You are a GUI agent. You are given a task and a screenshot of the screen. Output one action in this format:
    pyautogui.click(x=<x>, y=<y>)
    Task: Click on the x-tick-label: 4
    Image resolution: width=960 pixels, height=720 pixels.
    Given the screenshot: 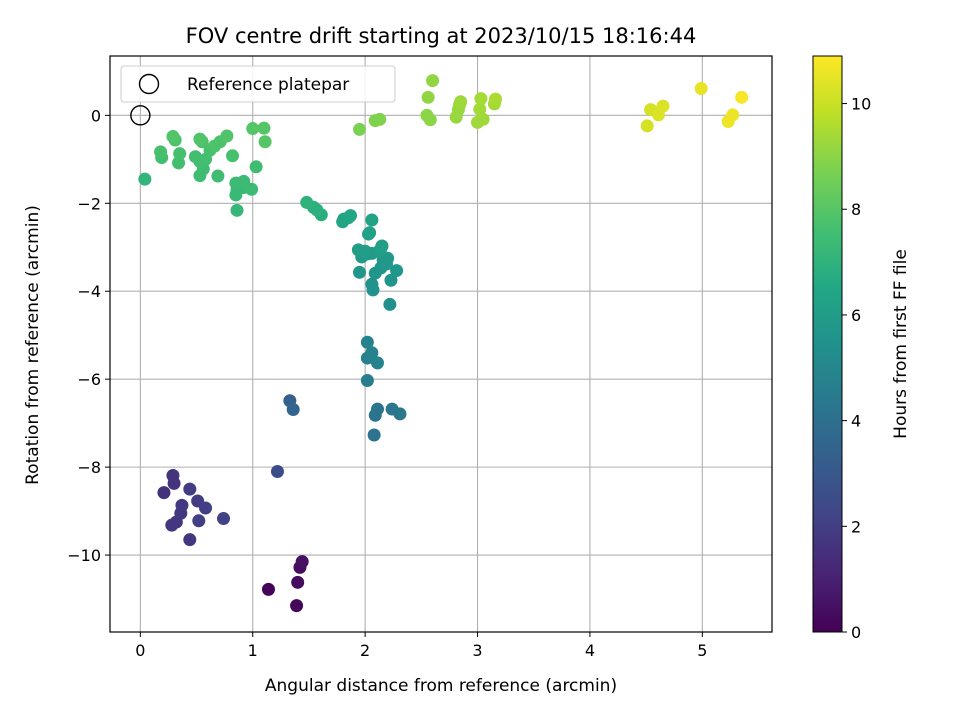 What is the action you would take?
    pyautogui.click(x=590, y=650)
    